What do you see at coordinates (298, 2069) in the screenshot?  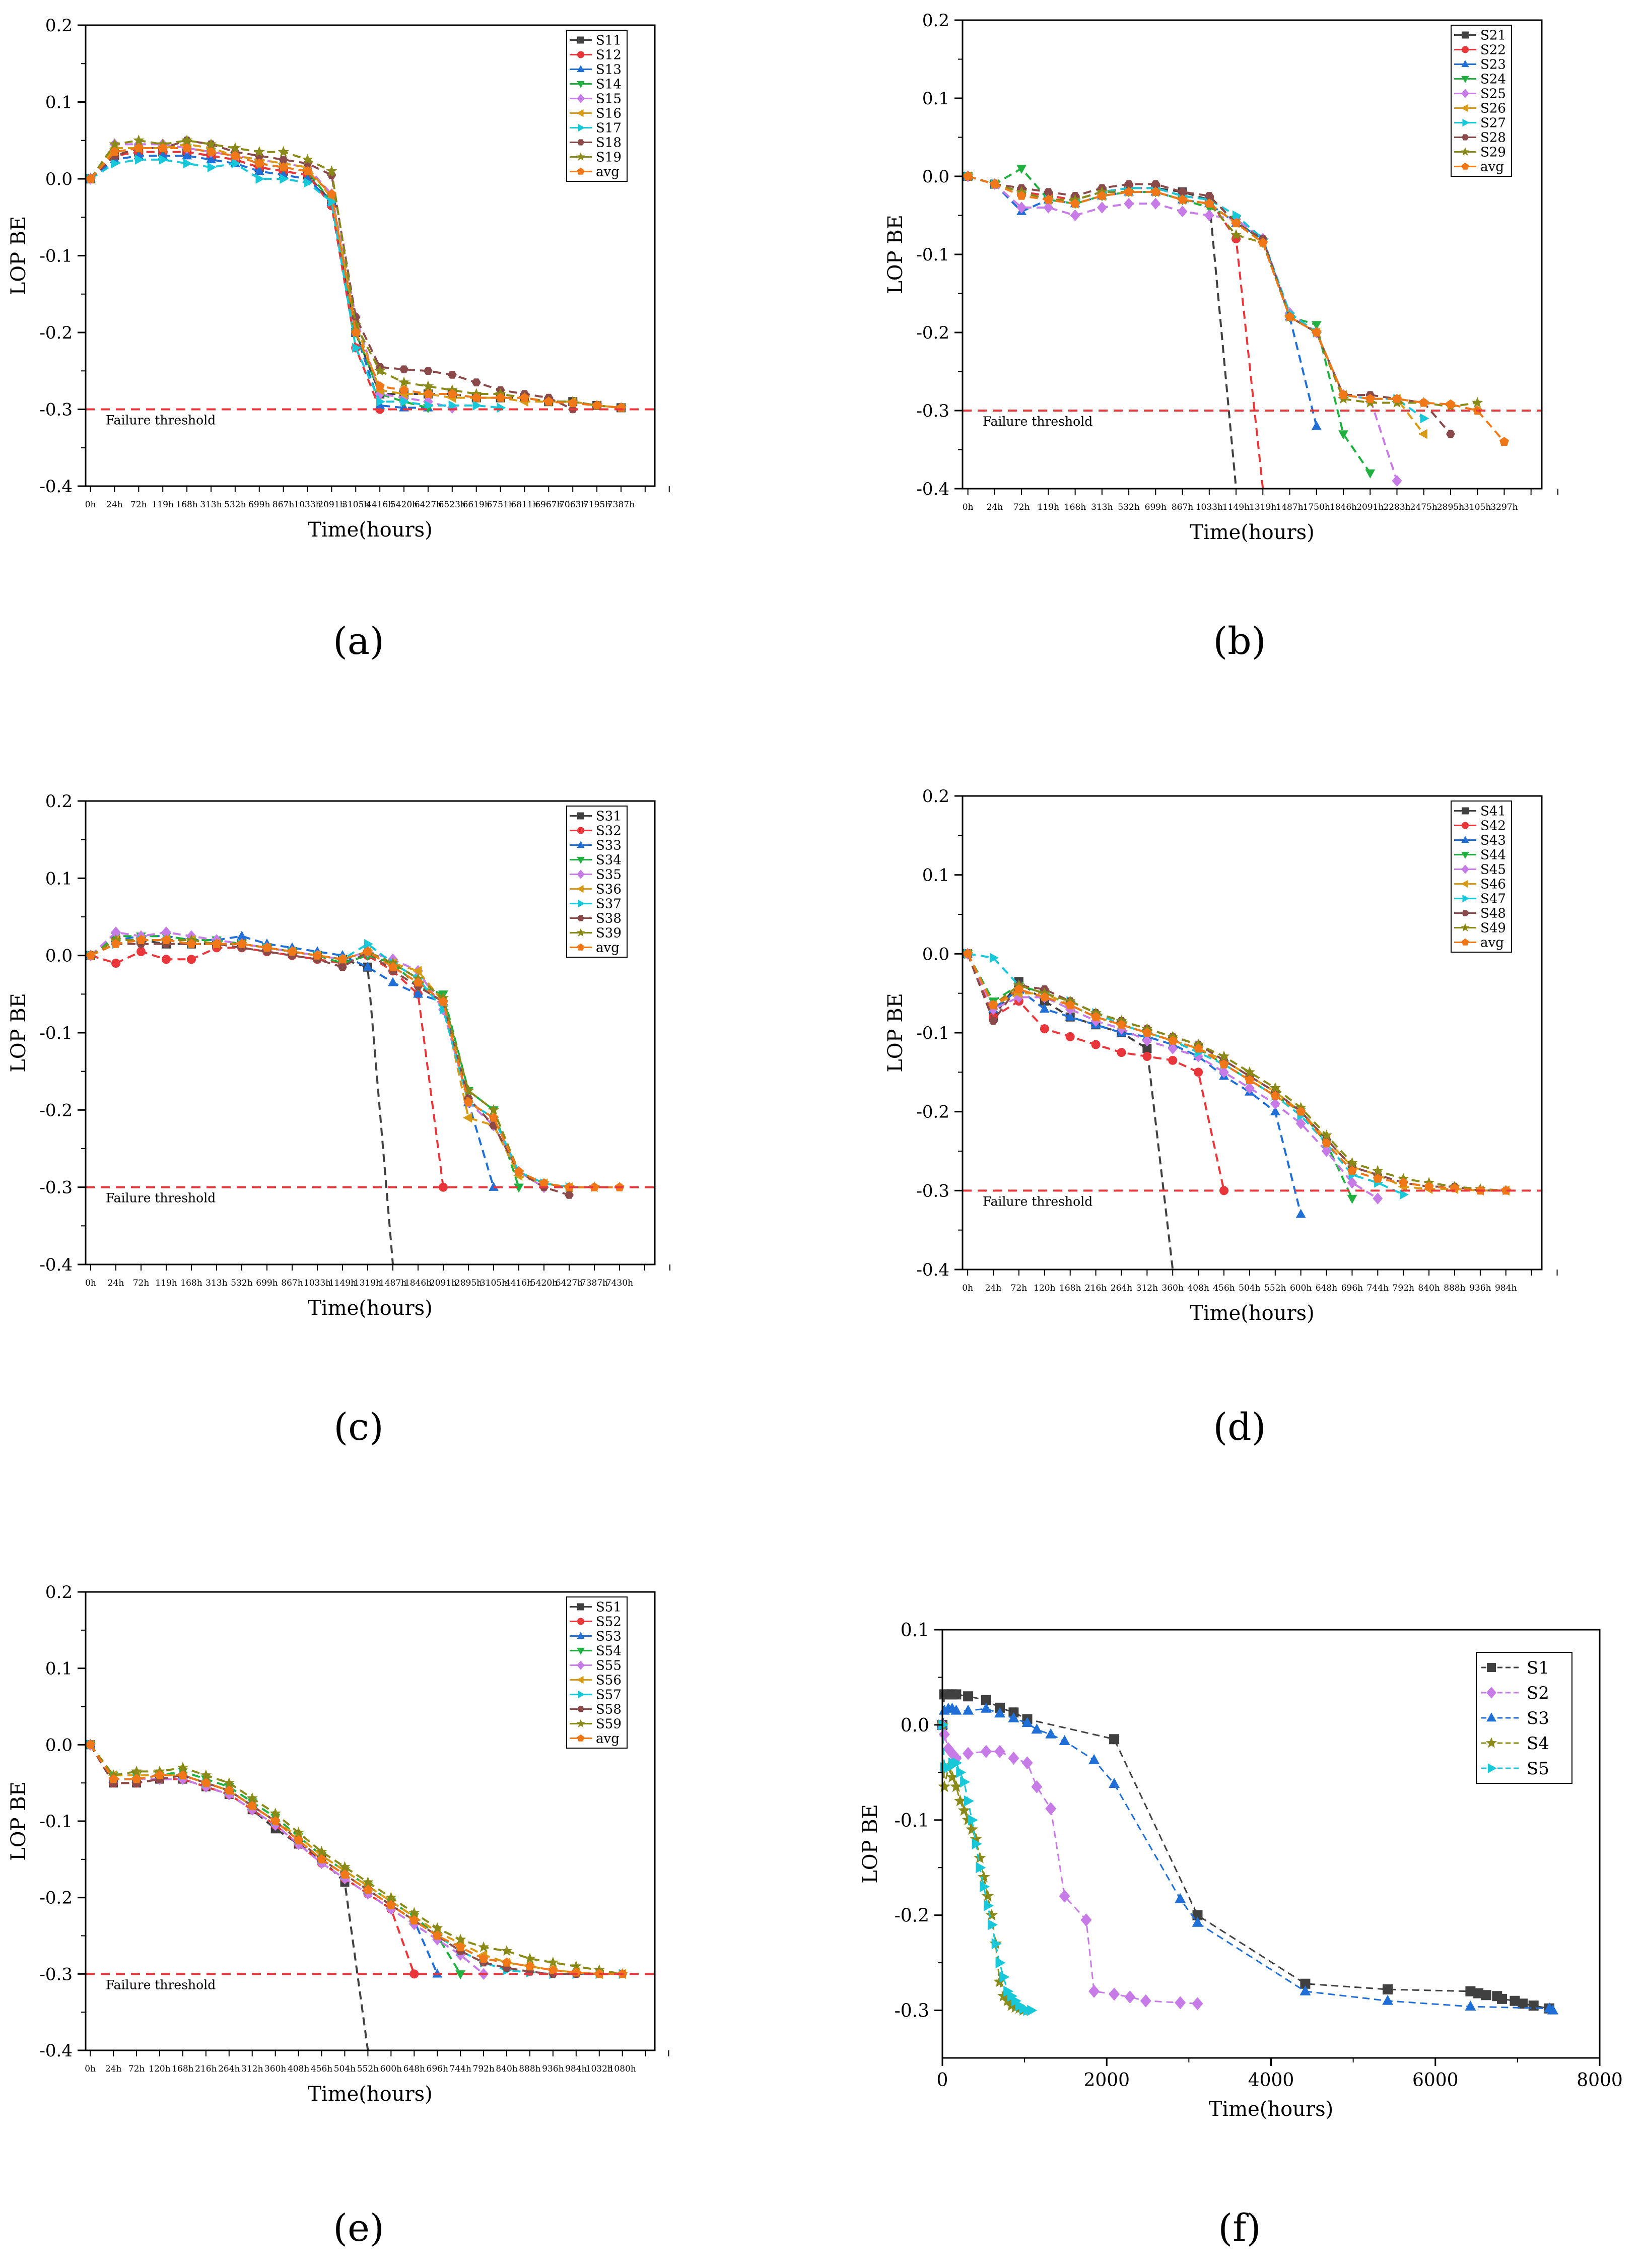 I see `x-tick-label: 408h` at bounding box center [298, 2069].